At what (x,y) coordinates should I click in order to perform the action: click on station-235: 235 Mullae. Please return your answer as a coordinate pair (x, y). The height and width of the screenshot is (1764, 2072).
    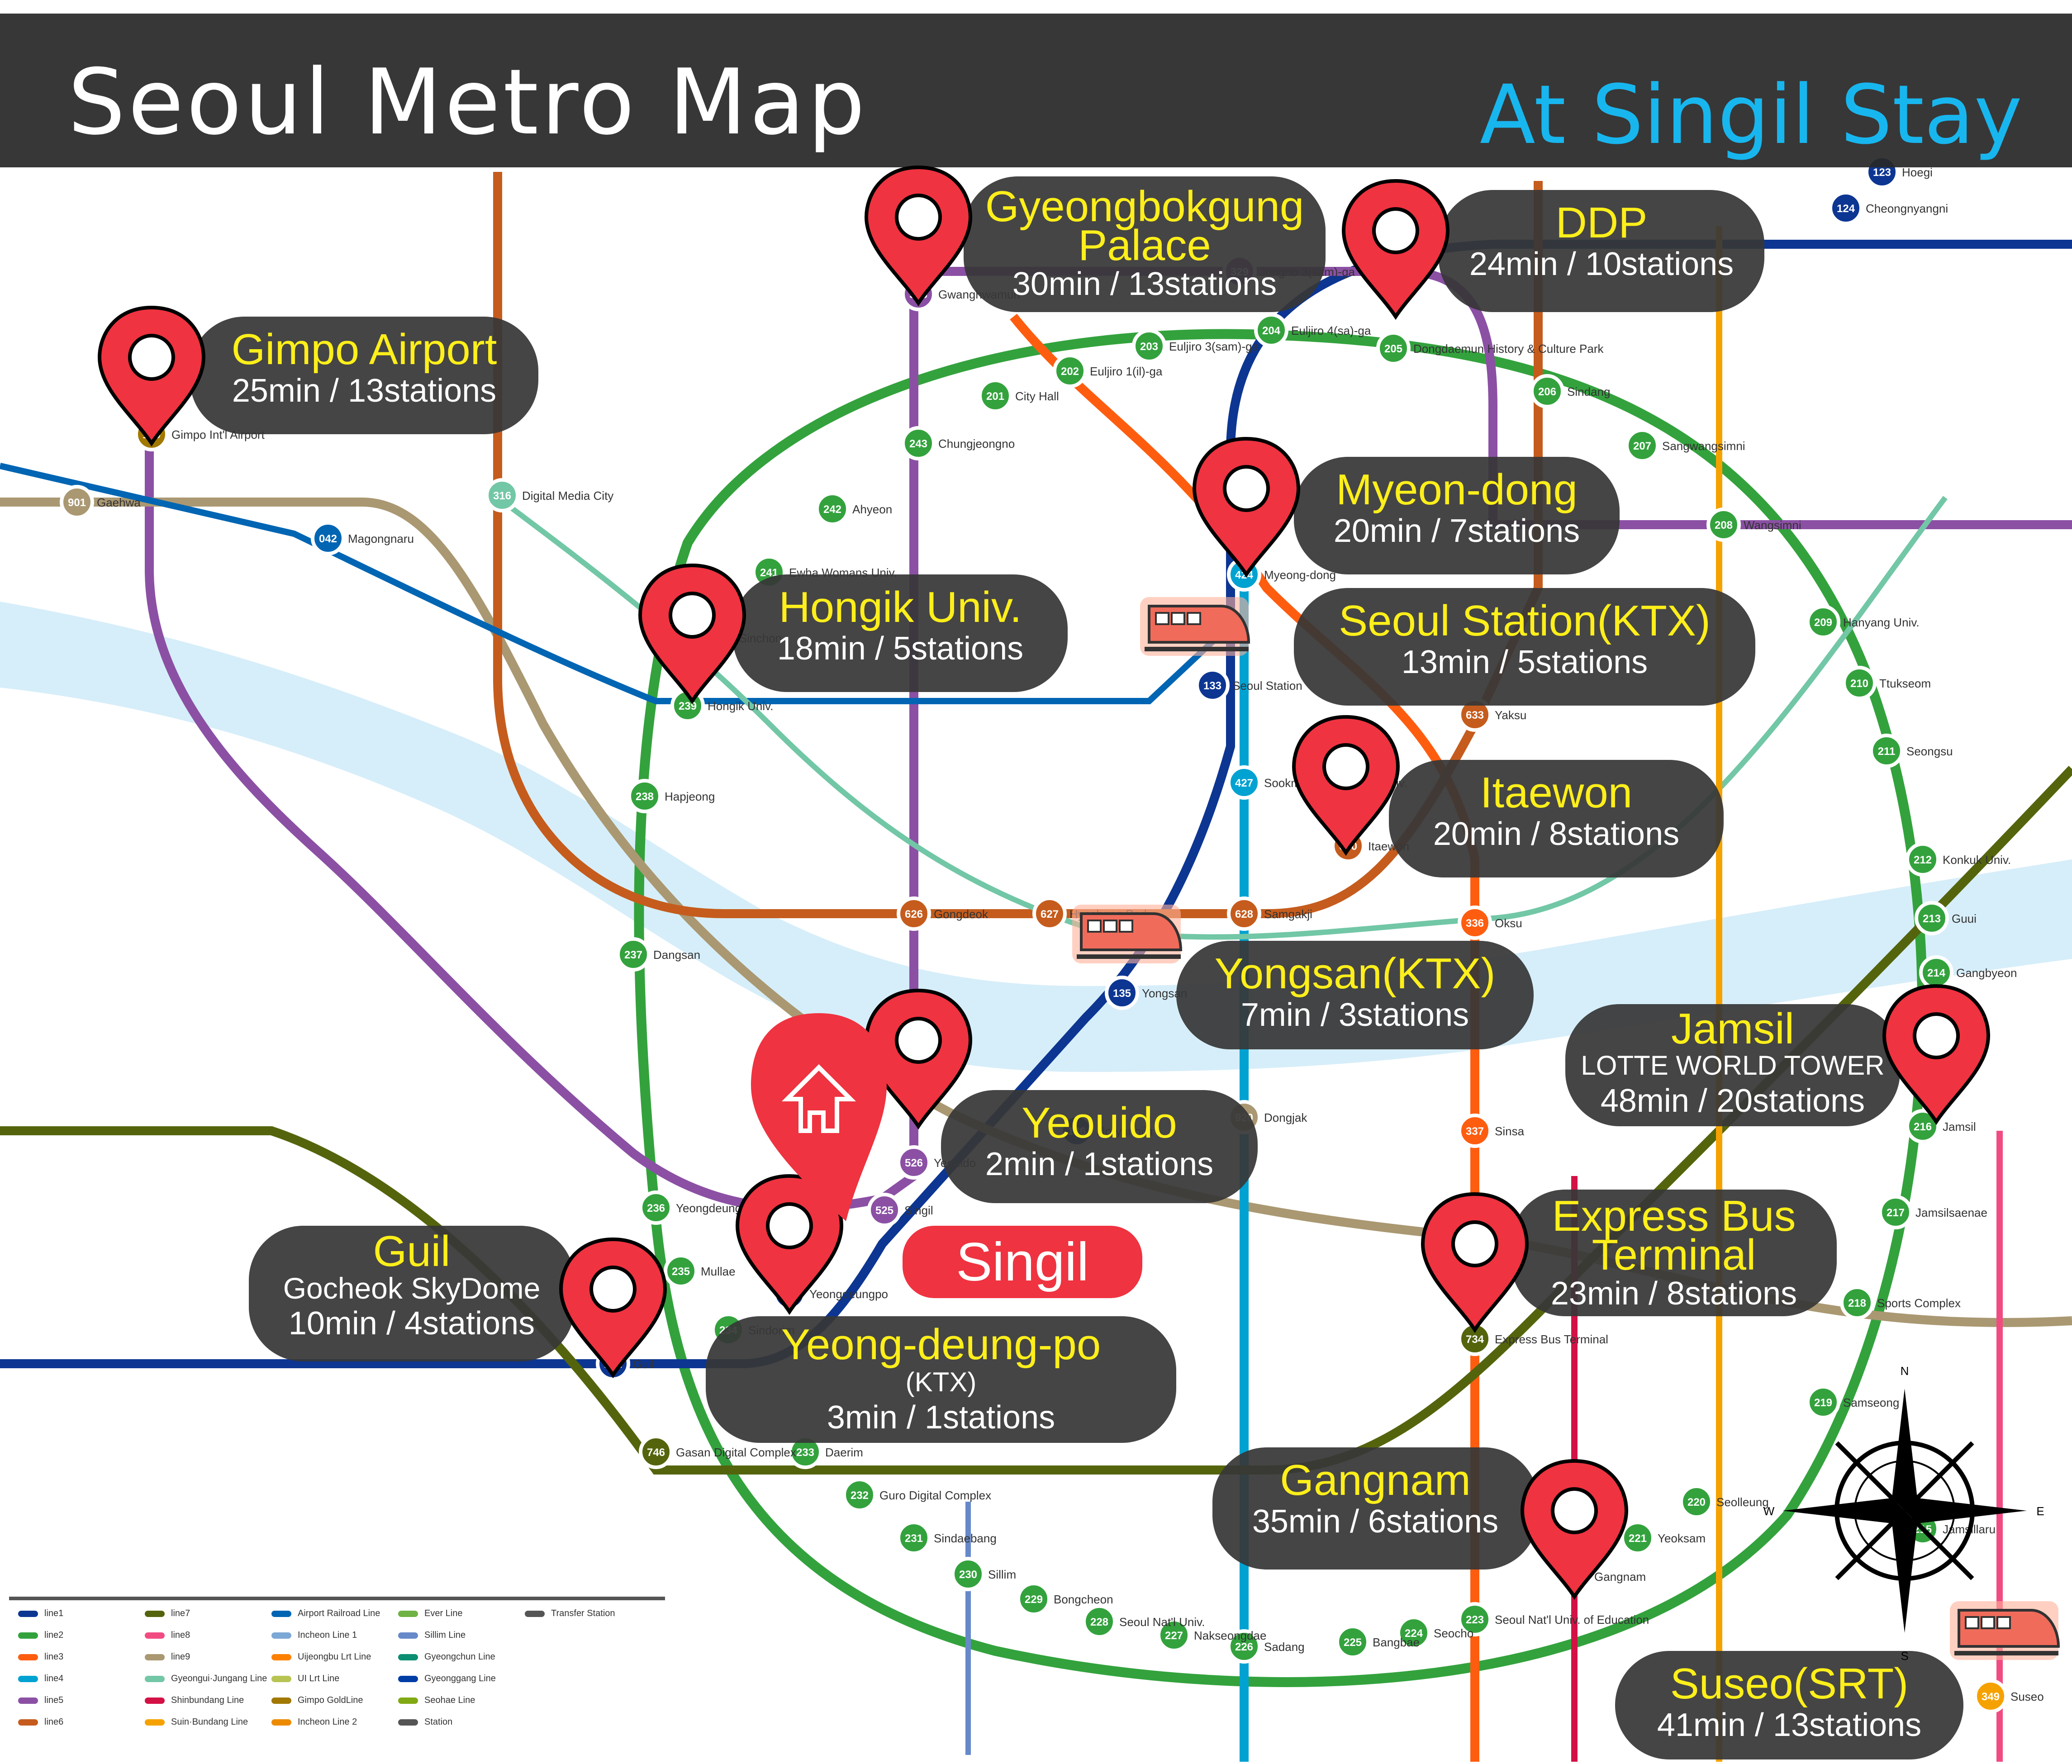
    Looking at the image, I should click on (700, 1271).